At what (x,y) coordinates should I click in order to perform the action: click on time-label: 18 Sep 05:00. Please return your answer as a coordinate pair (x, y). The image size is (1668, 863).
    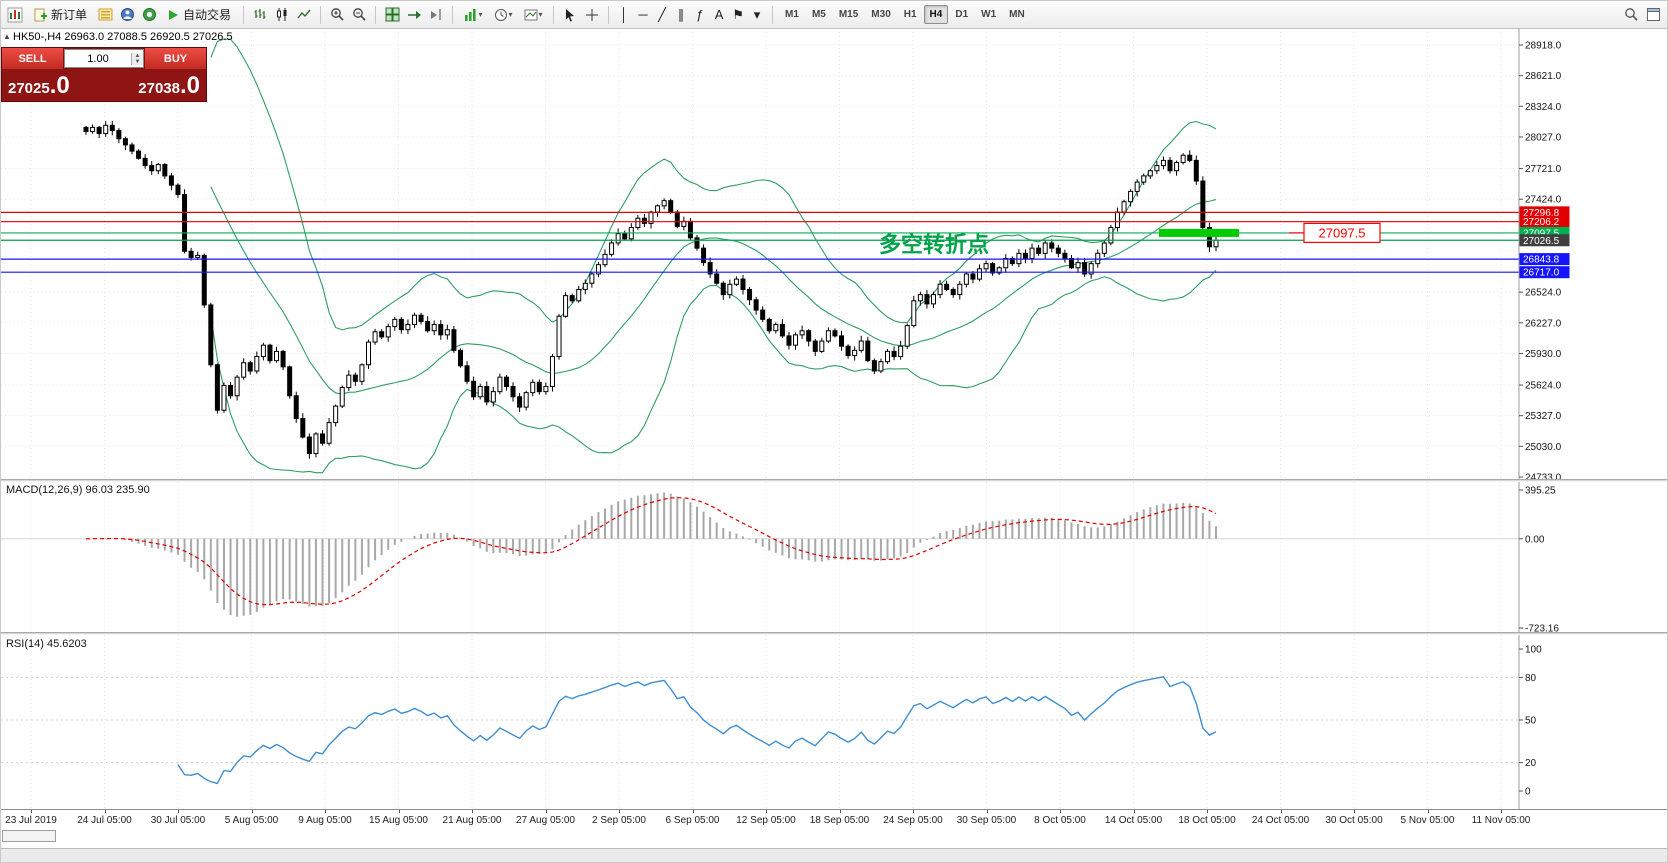
    Looking at the image, I should click on (839, 820).